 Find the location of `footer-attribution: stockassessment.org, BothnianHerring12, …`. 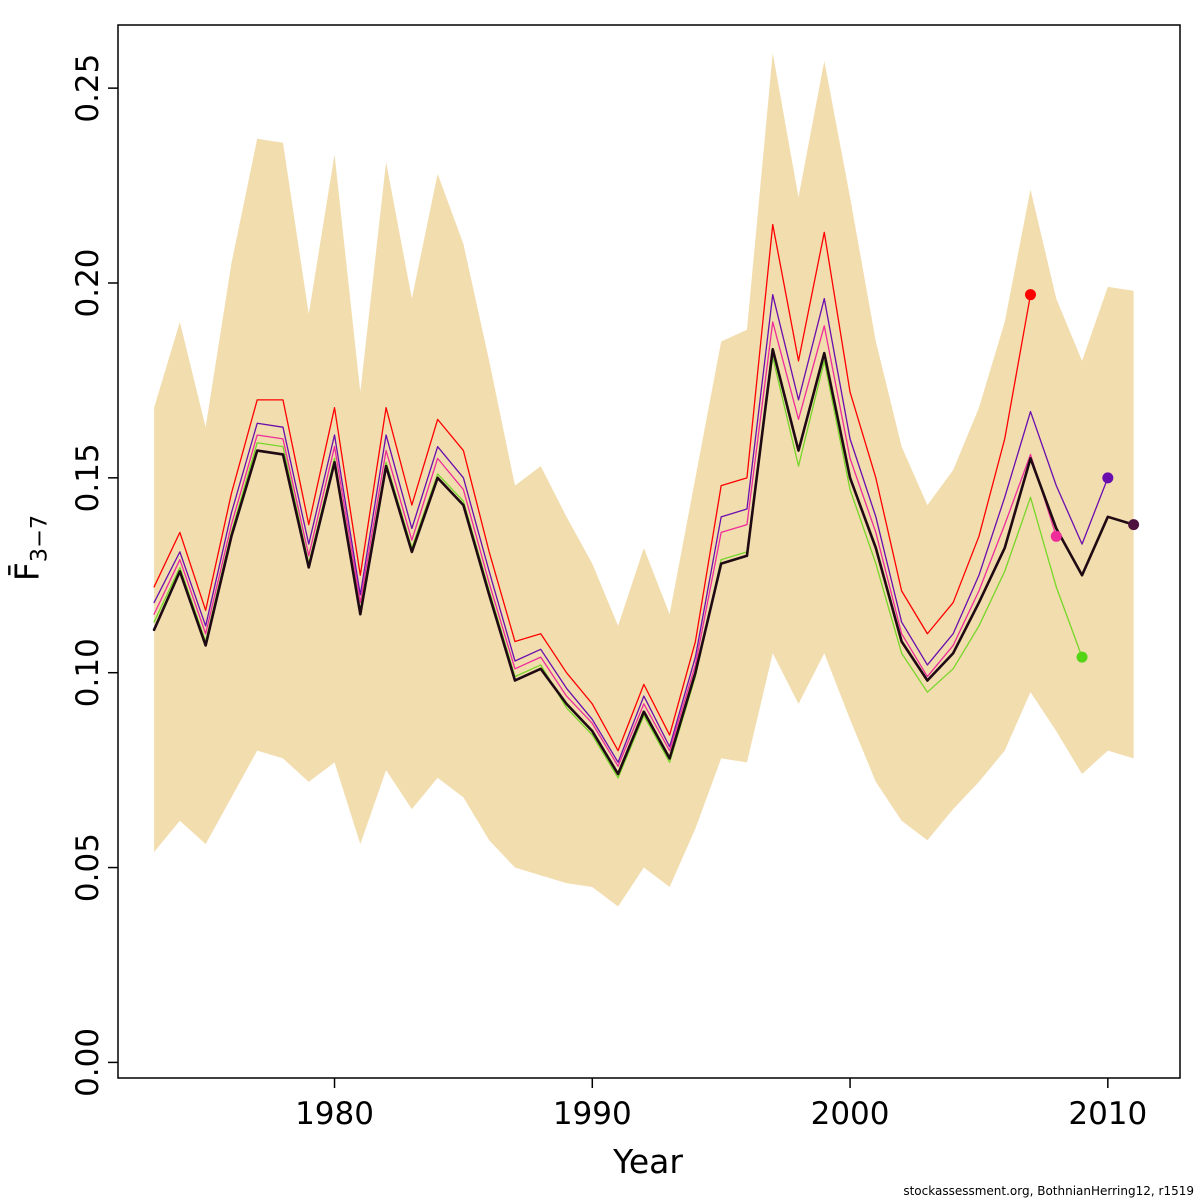

footer-attribution: stockassessment.org, BothnianHerring12, … is located at coordinates (1048, 1191).